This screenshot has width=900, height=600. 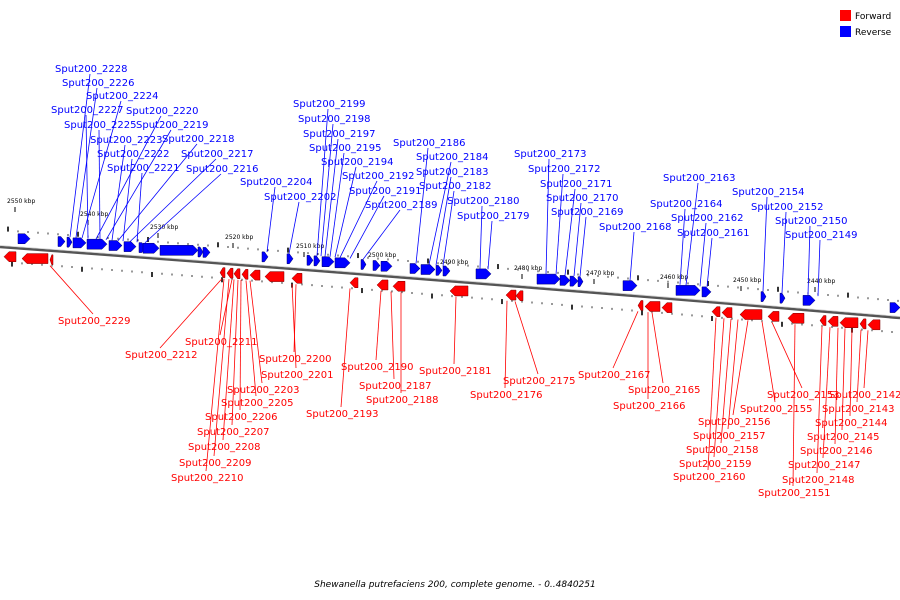 I want to click on reverse-gene-label: Sput200_2219, so click(x=172, y=125).